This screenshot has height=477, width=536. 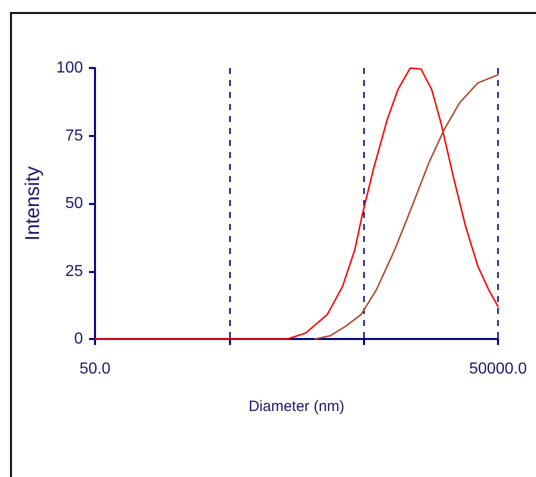 I want to click on y-axis-title: Intensity, so click(x=33, y=203).